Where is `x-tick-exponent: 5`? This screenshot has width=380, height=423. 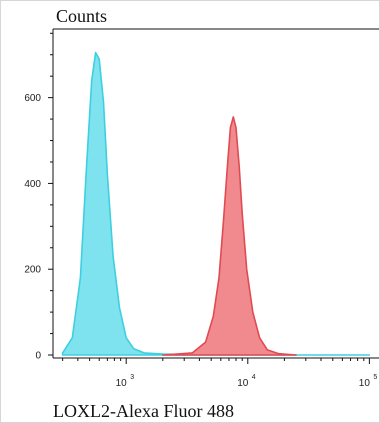
x-tick-exponent: 5 is located at coordinates (375, 377).